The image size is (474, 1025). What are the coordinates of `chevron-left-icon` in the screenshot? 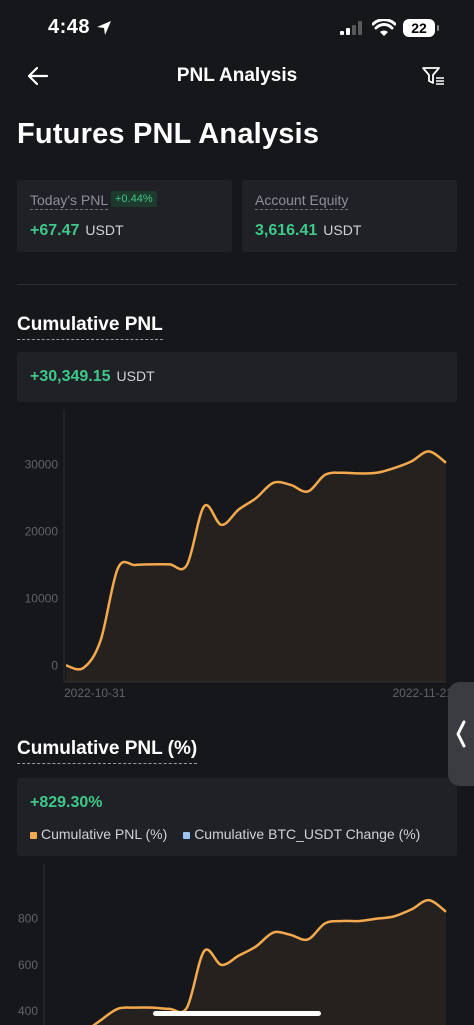 It's located at (461, 734).